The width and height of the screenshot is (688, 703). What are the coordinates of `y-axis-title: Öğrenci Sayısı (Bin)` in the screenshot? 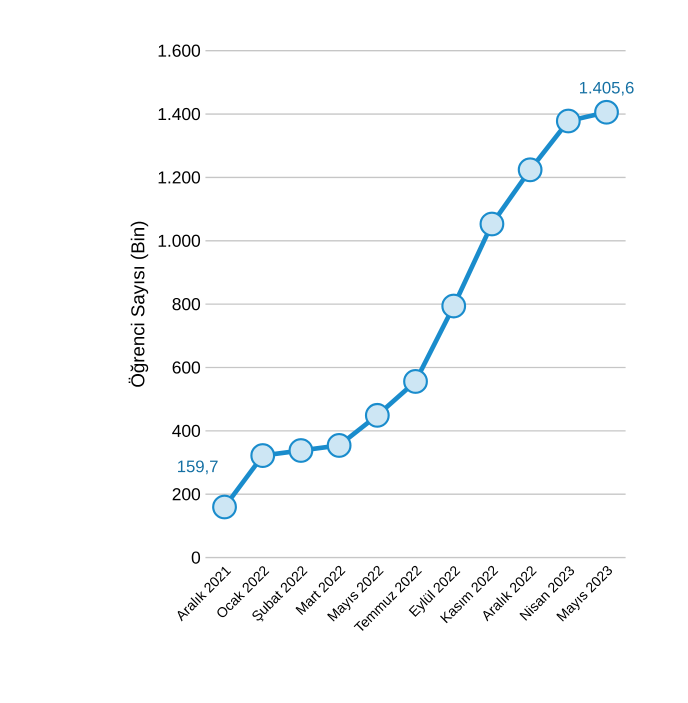 It's located at (138, 304).